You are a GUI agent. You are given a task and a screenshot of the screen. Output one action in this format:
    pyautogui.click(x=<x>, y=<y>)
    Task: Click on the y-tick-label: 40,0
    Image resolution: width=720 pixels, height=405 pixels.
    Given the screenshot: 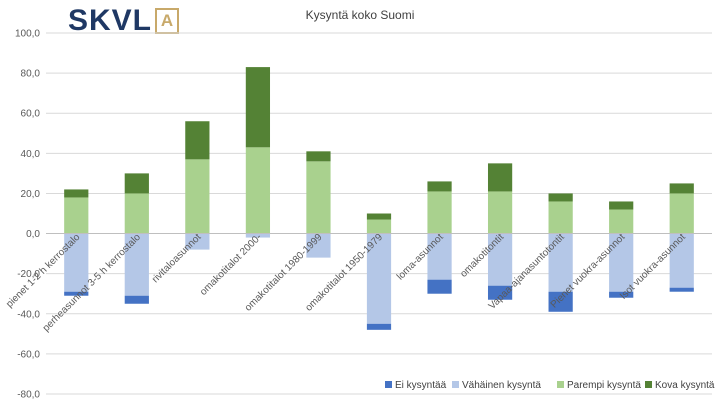 What is the action you would take?
    pyautogui.click(x=31, y=154)
    